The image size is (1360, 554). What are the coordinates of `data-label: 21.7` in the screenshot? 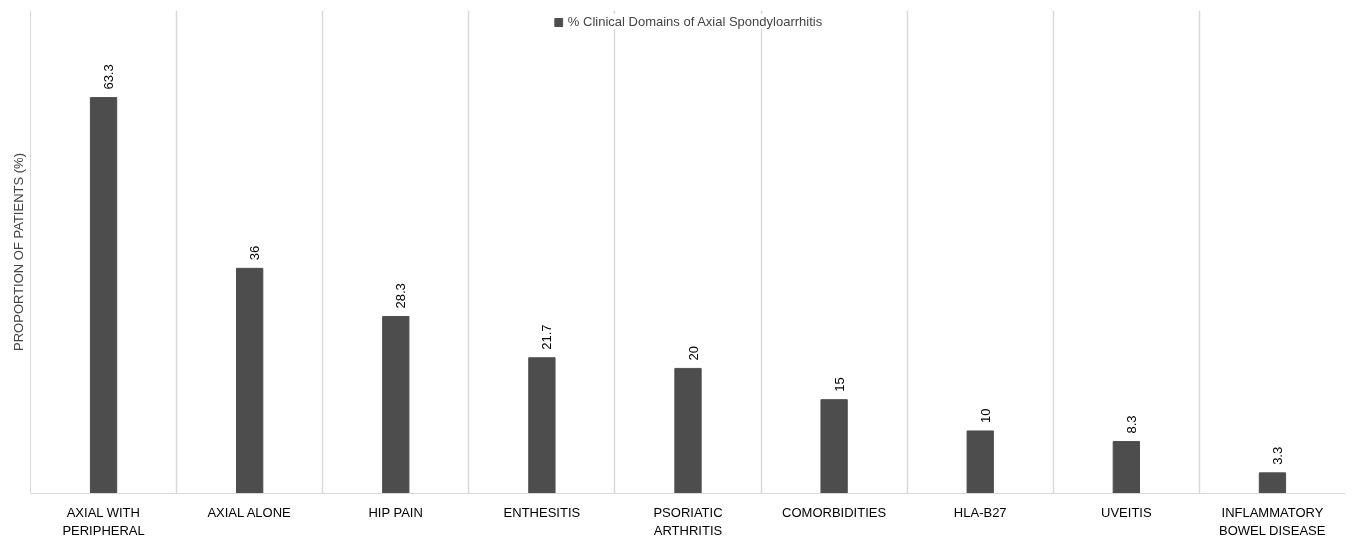 It's located at (547, 337).